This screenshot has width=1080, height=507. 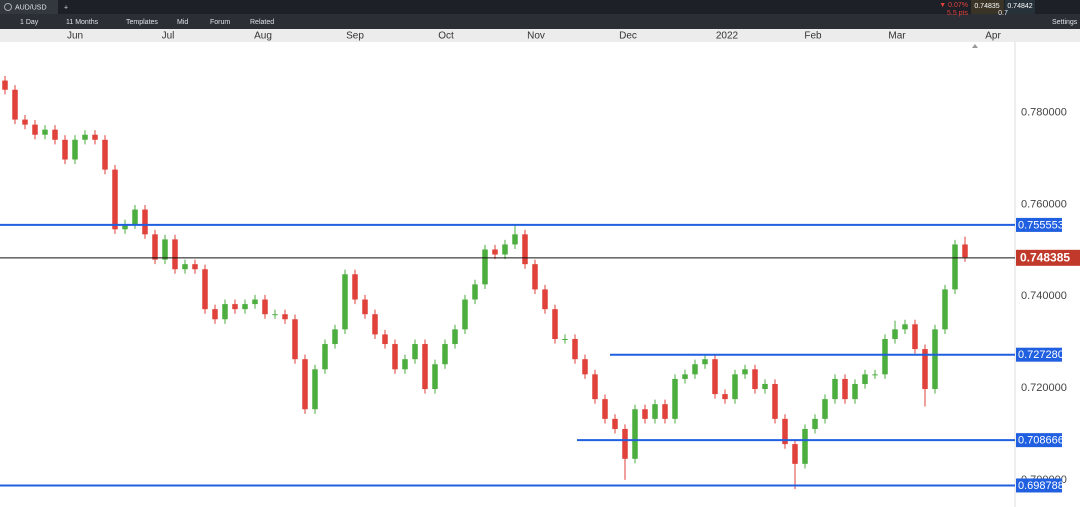 What do you see at coordinates (82, 22) in the screenshot?
I see `range: 11 Months` at bounding box center [82, 22].